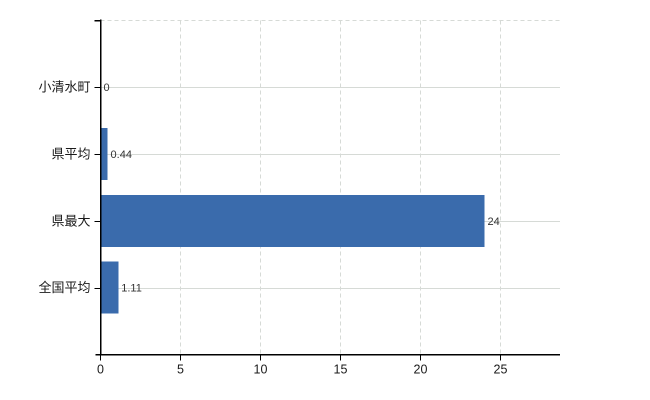 The height and width of the screenshot is (400, 650). What do you see at coordinates (131, 289) in the screenshot?
I see `value-label: 1.11` at bounding box center [131, 289].